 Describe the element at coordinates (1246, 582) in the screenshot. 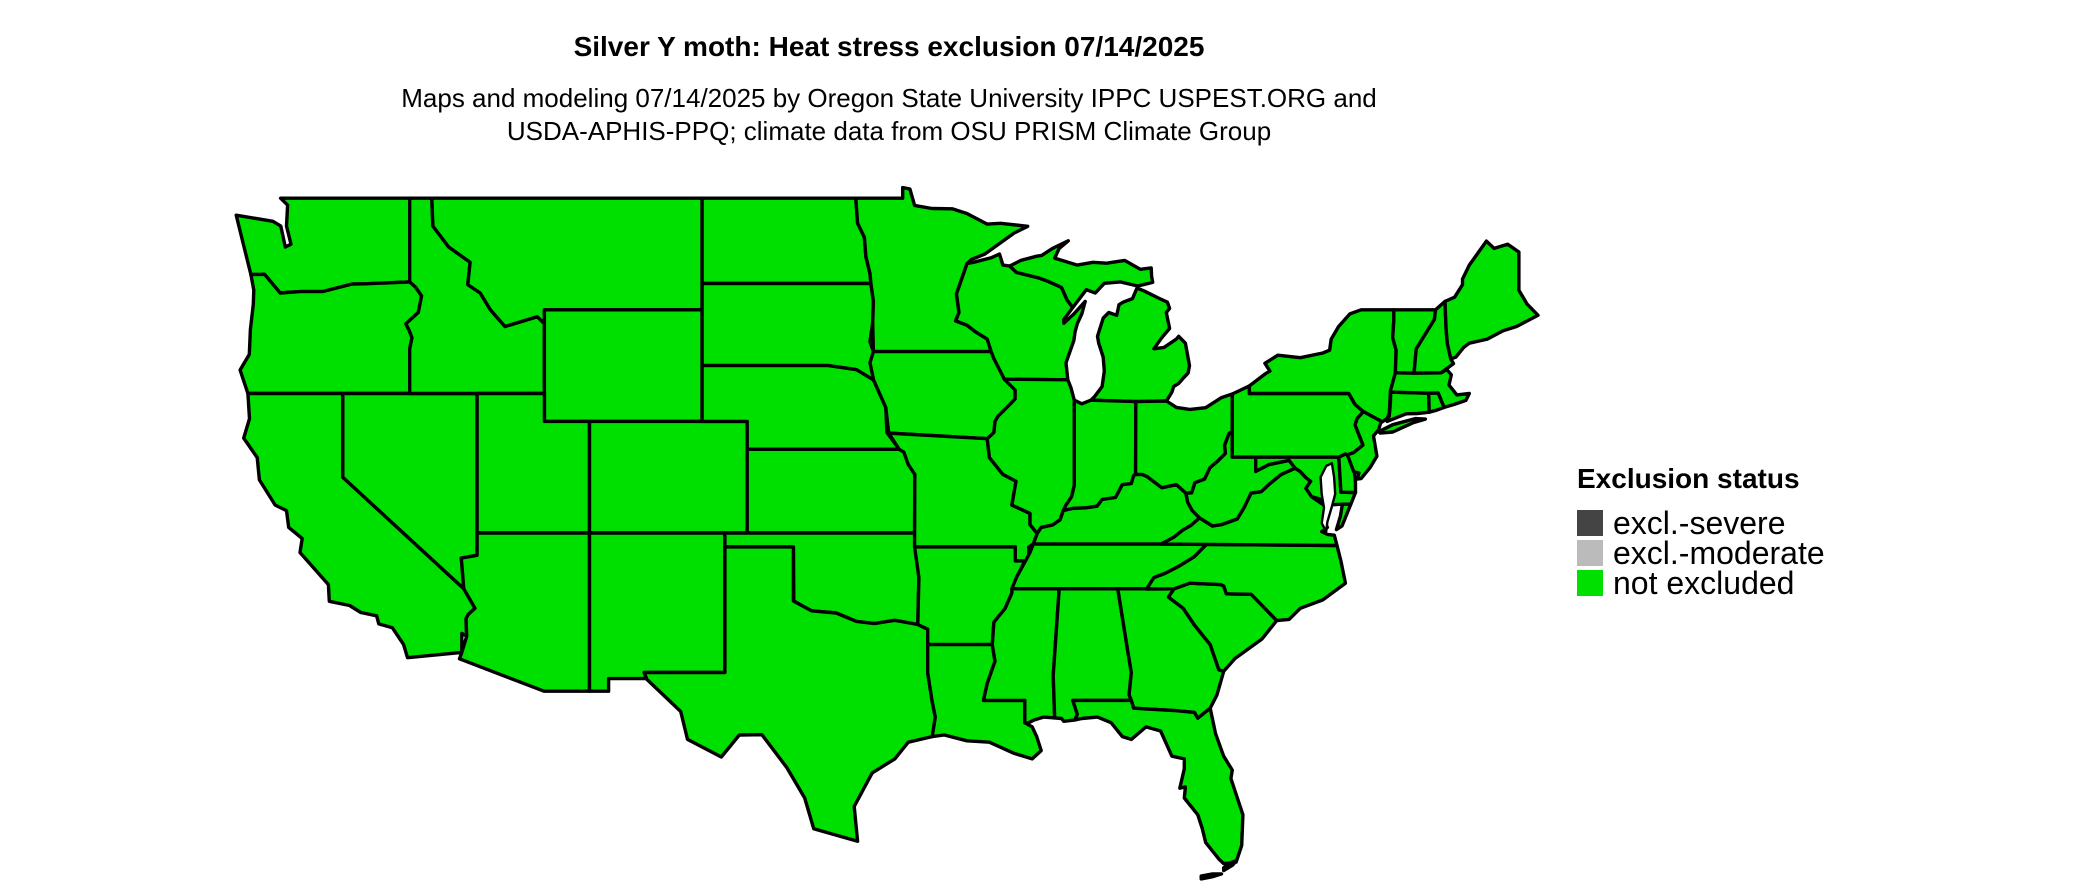

I see `state-nc` at that location.